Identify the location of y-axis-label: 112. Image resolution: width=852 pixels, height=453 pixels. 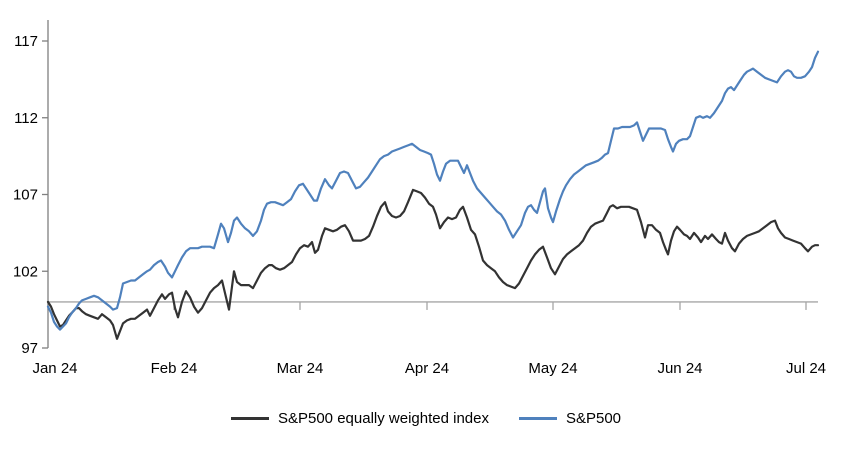
(26, 118).